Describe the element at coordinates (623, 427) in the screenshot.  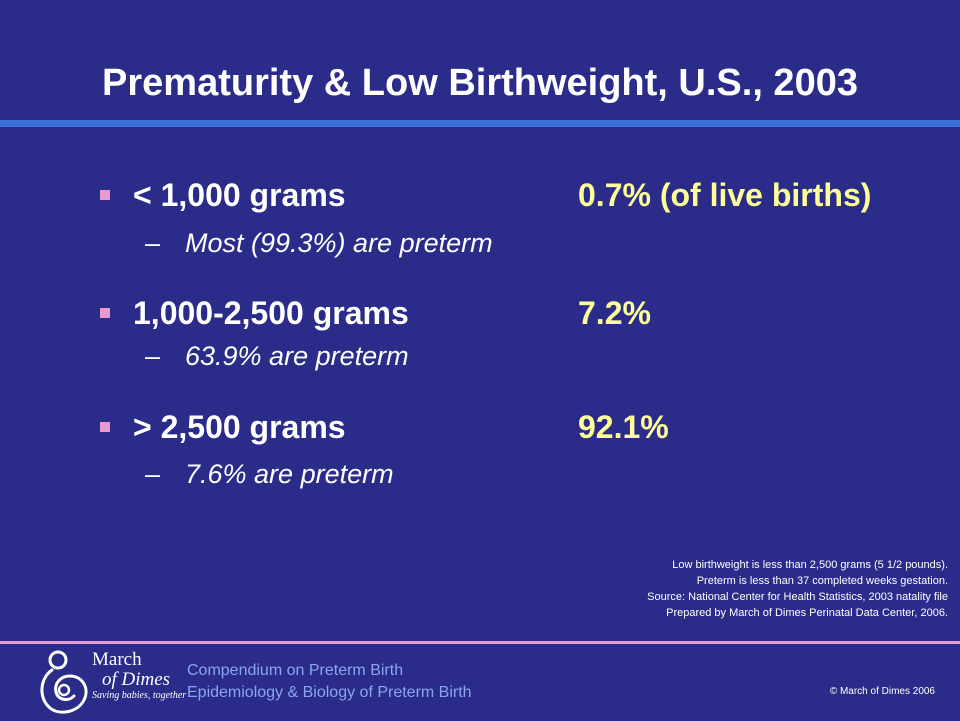
I see `weight-category-percent: 92.1%` at that location.